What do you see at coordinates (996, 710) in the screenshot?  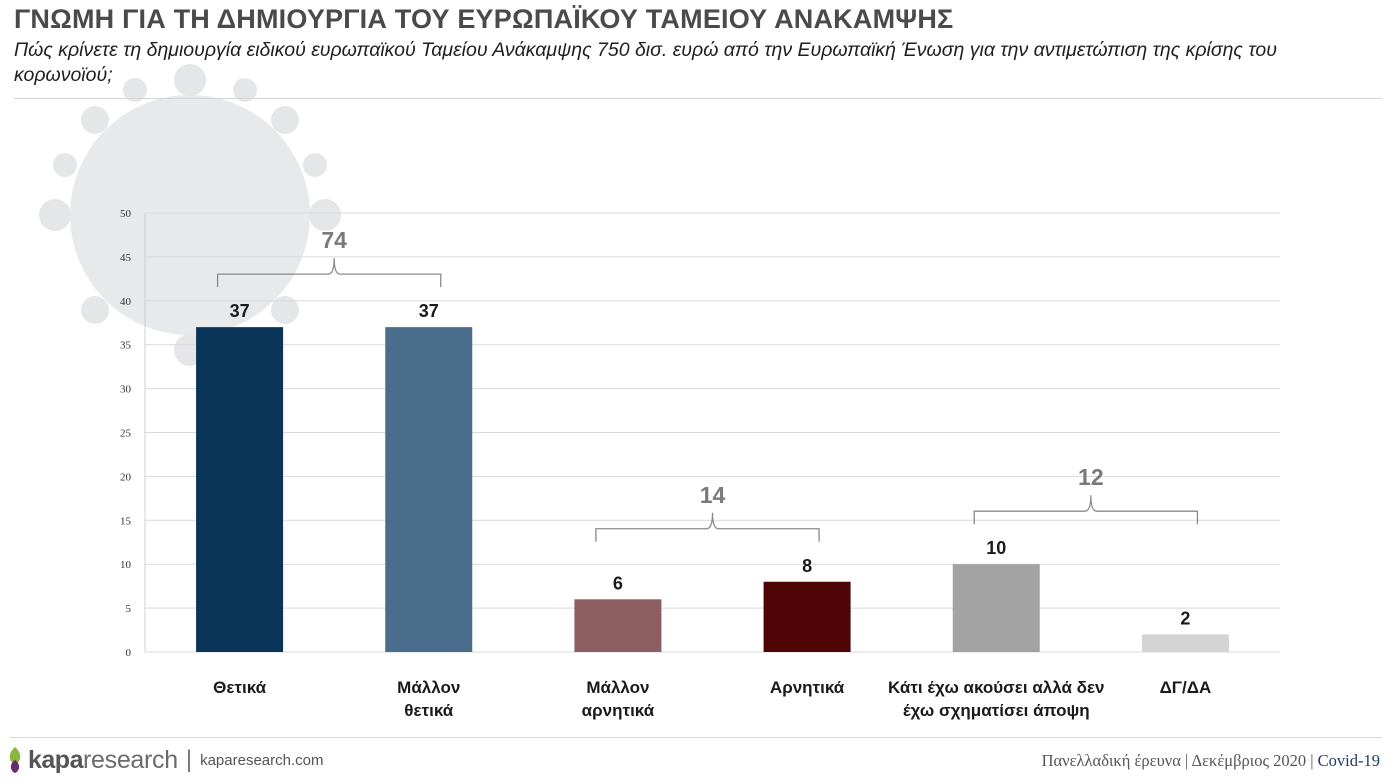 I see `category-label: έχω σχηματίσει άποψη` at bounding box center [996, 710].